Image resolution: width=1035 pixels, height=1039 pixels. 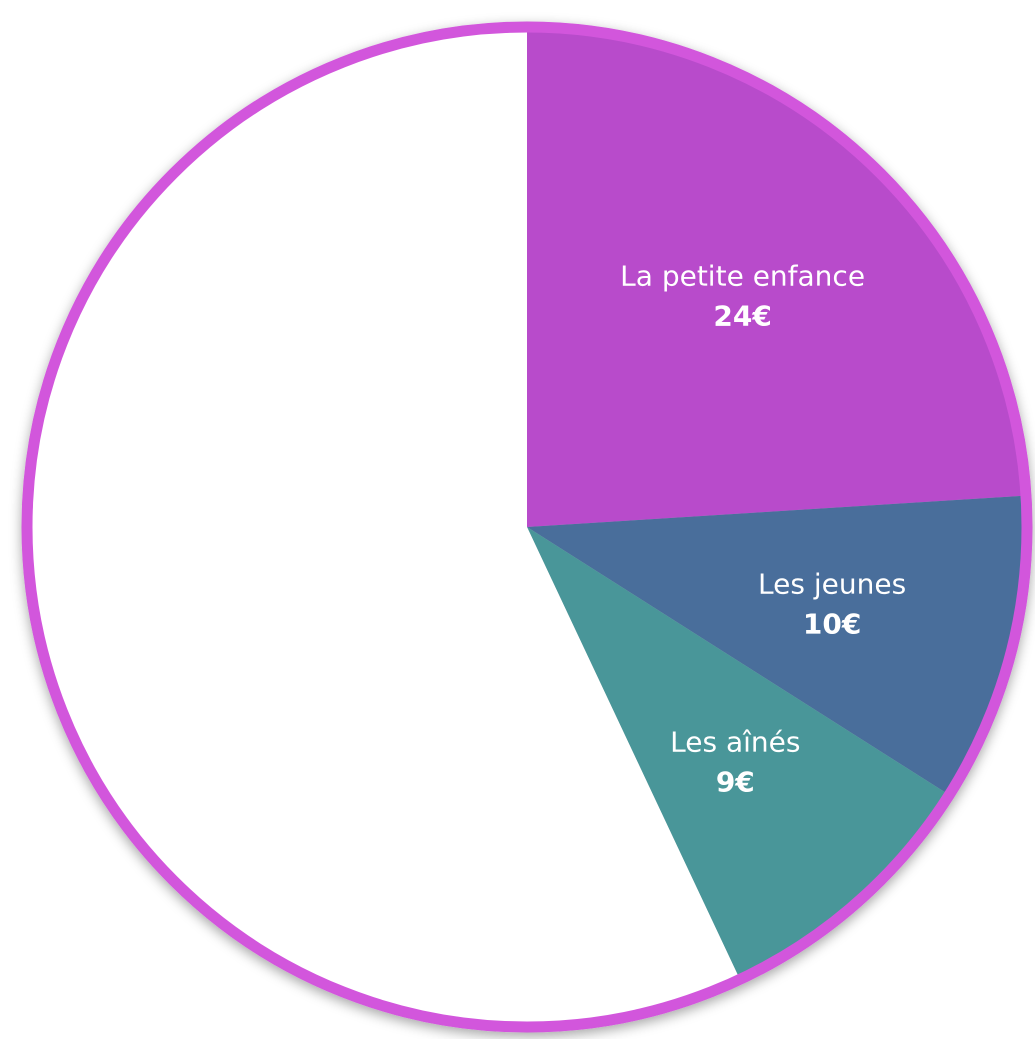 What do you see at coordinates (832, 623) in the screenshot?
I see `slice-value: 10€` at bounding box center [832, 623].